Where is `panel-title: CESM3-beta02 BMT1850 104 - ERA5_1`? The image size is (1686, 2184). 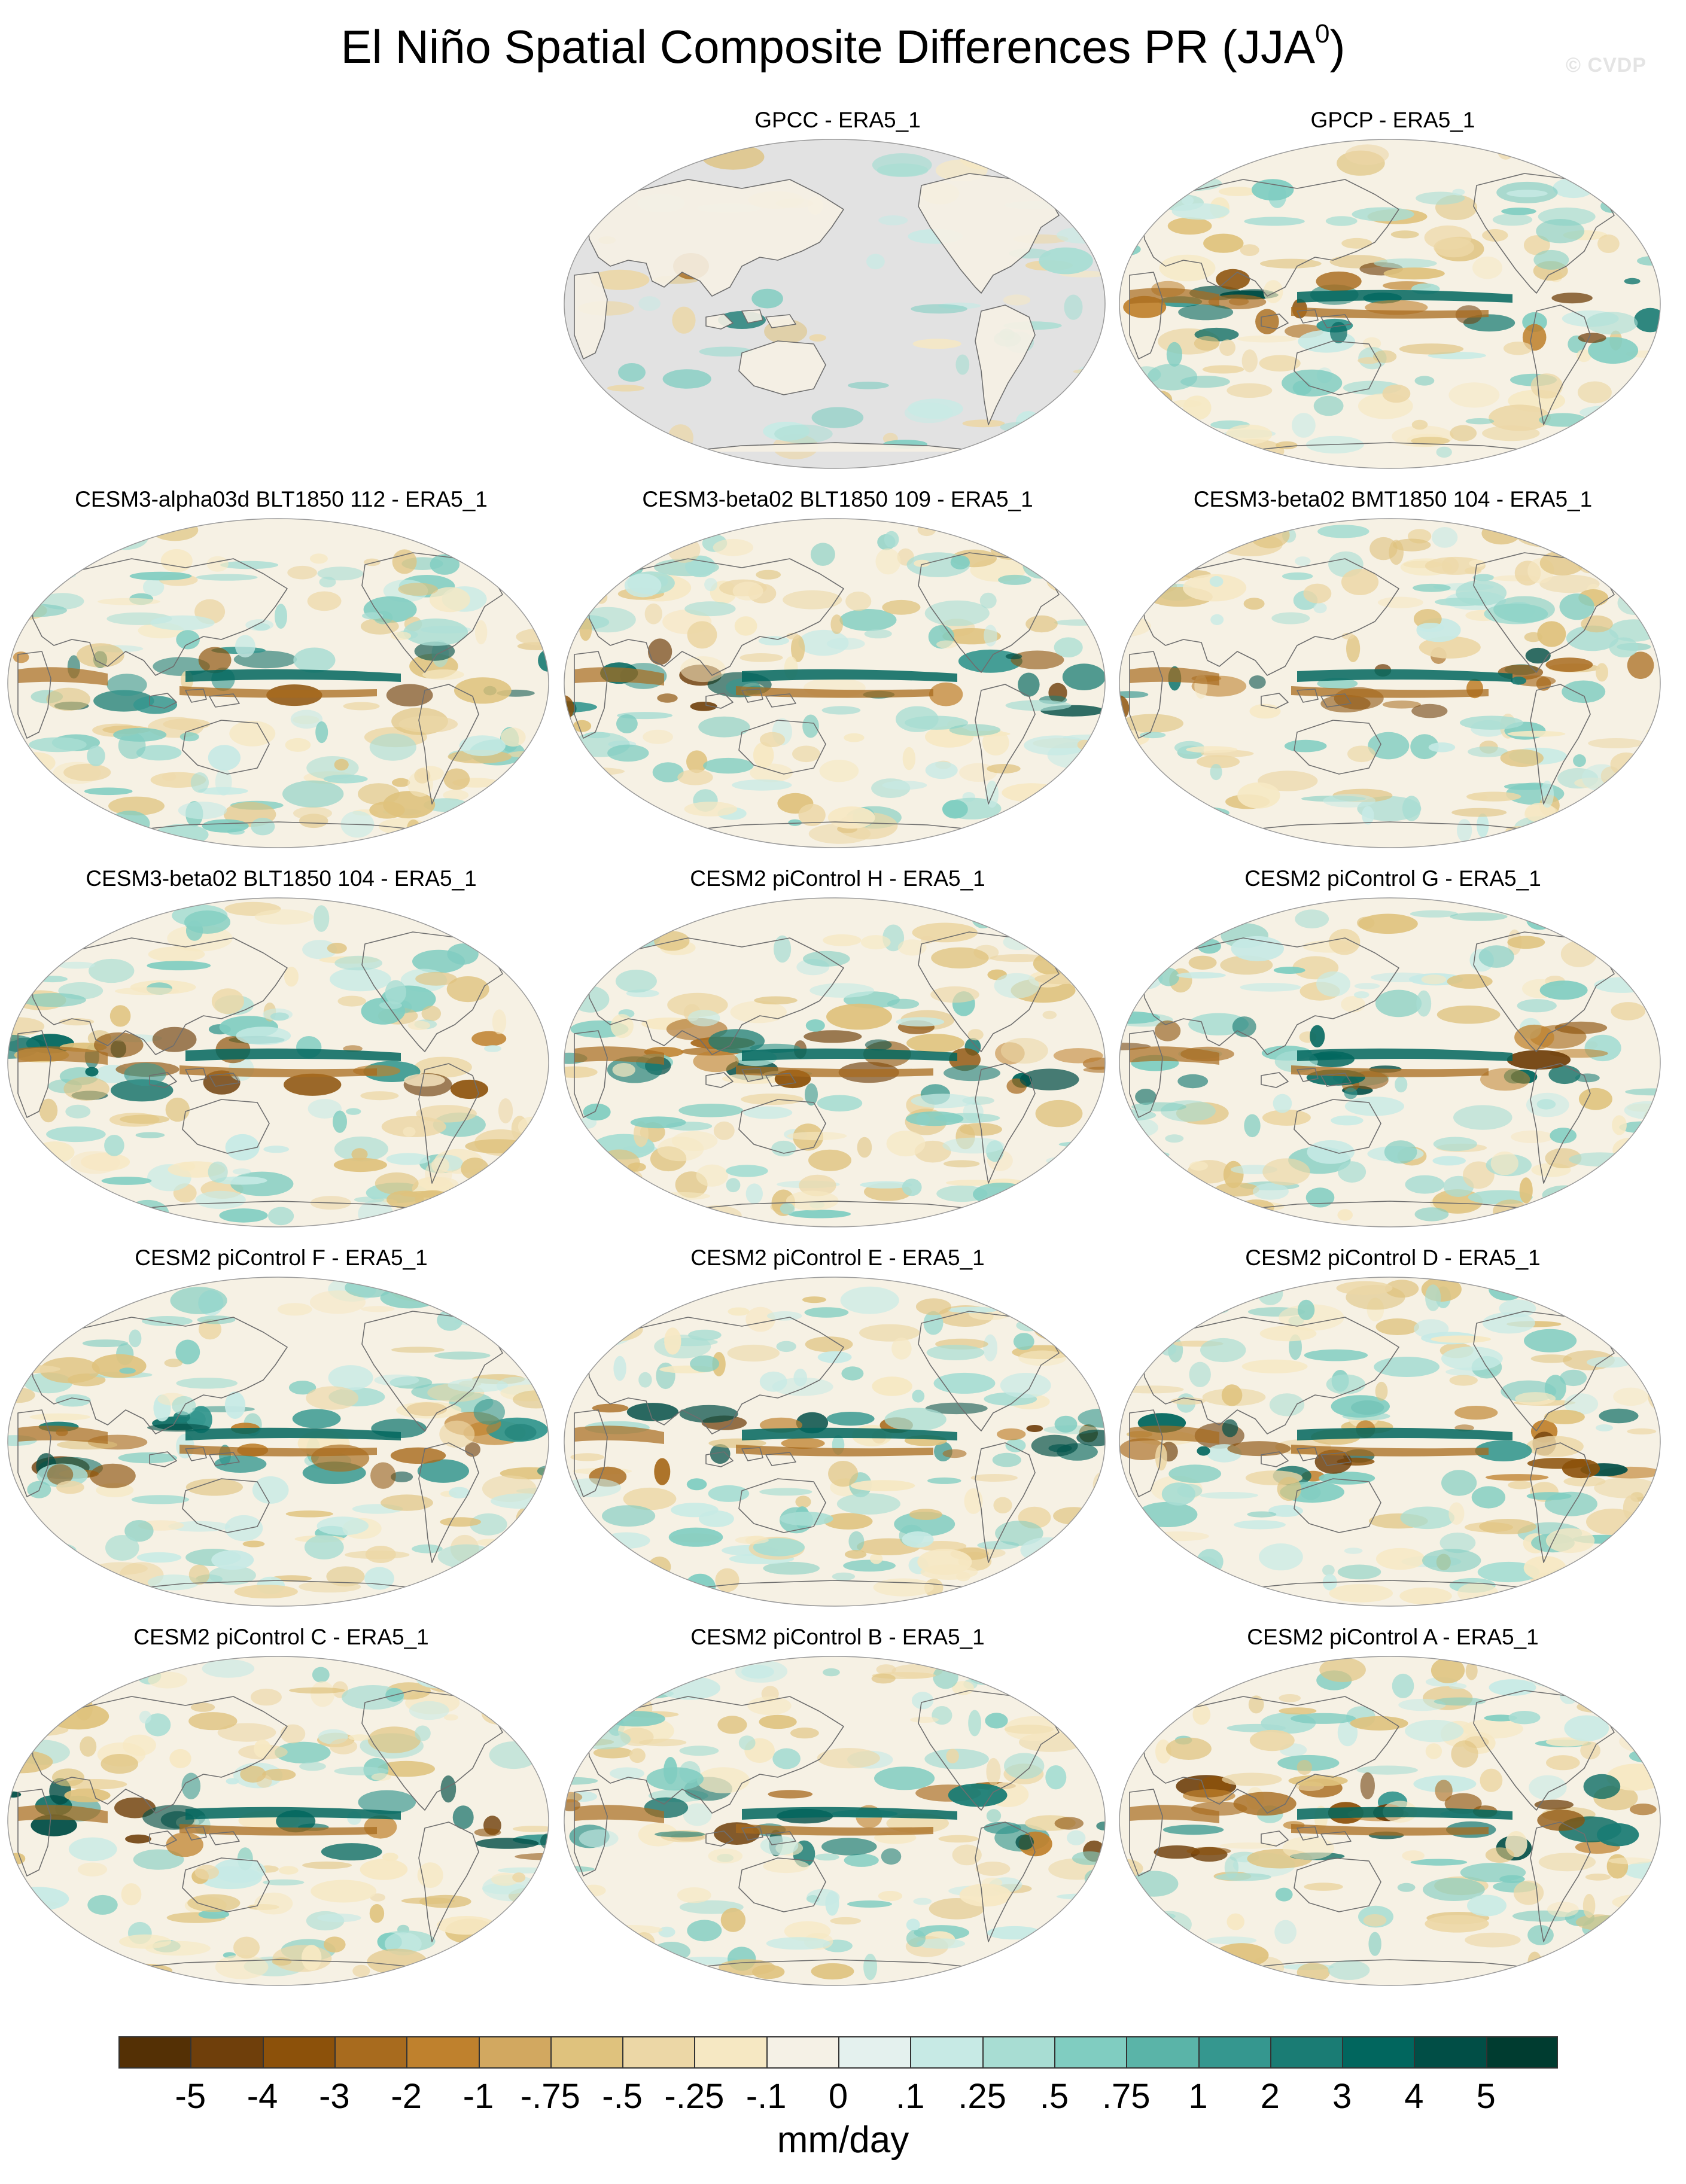
panel-title: CESM3-beta02 BMT1850 104 - ERA5_1 is located at coordinates (1393, 499).